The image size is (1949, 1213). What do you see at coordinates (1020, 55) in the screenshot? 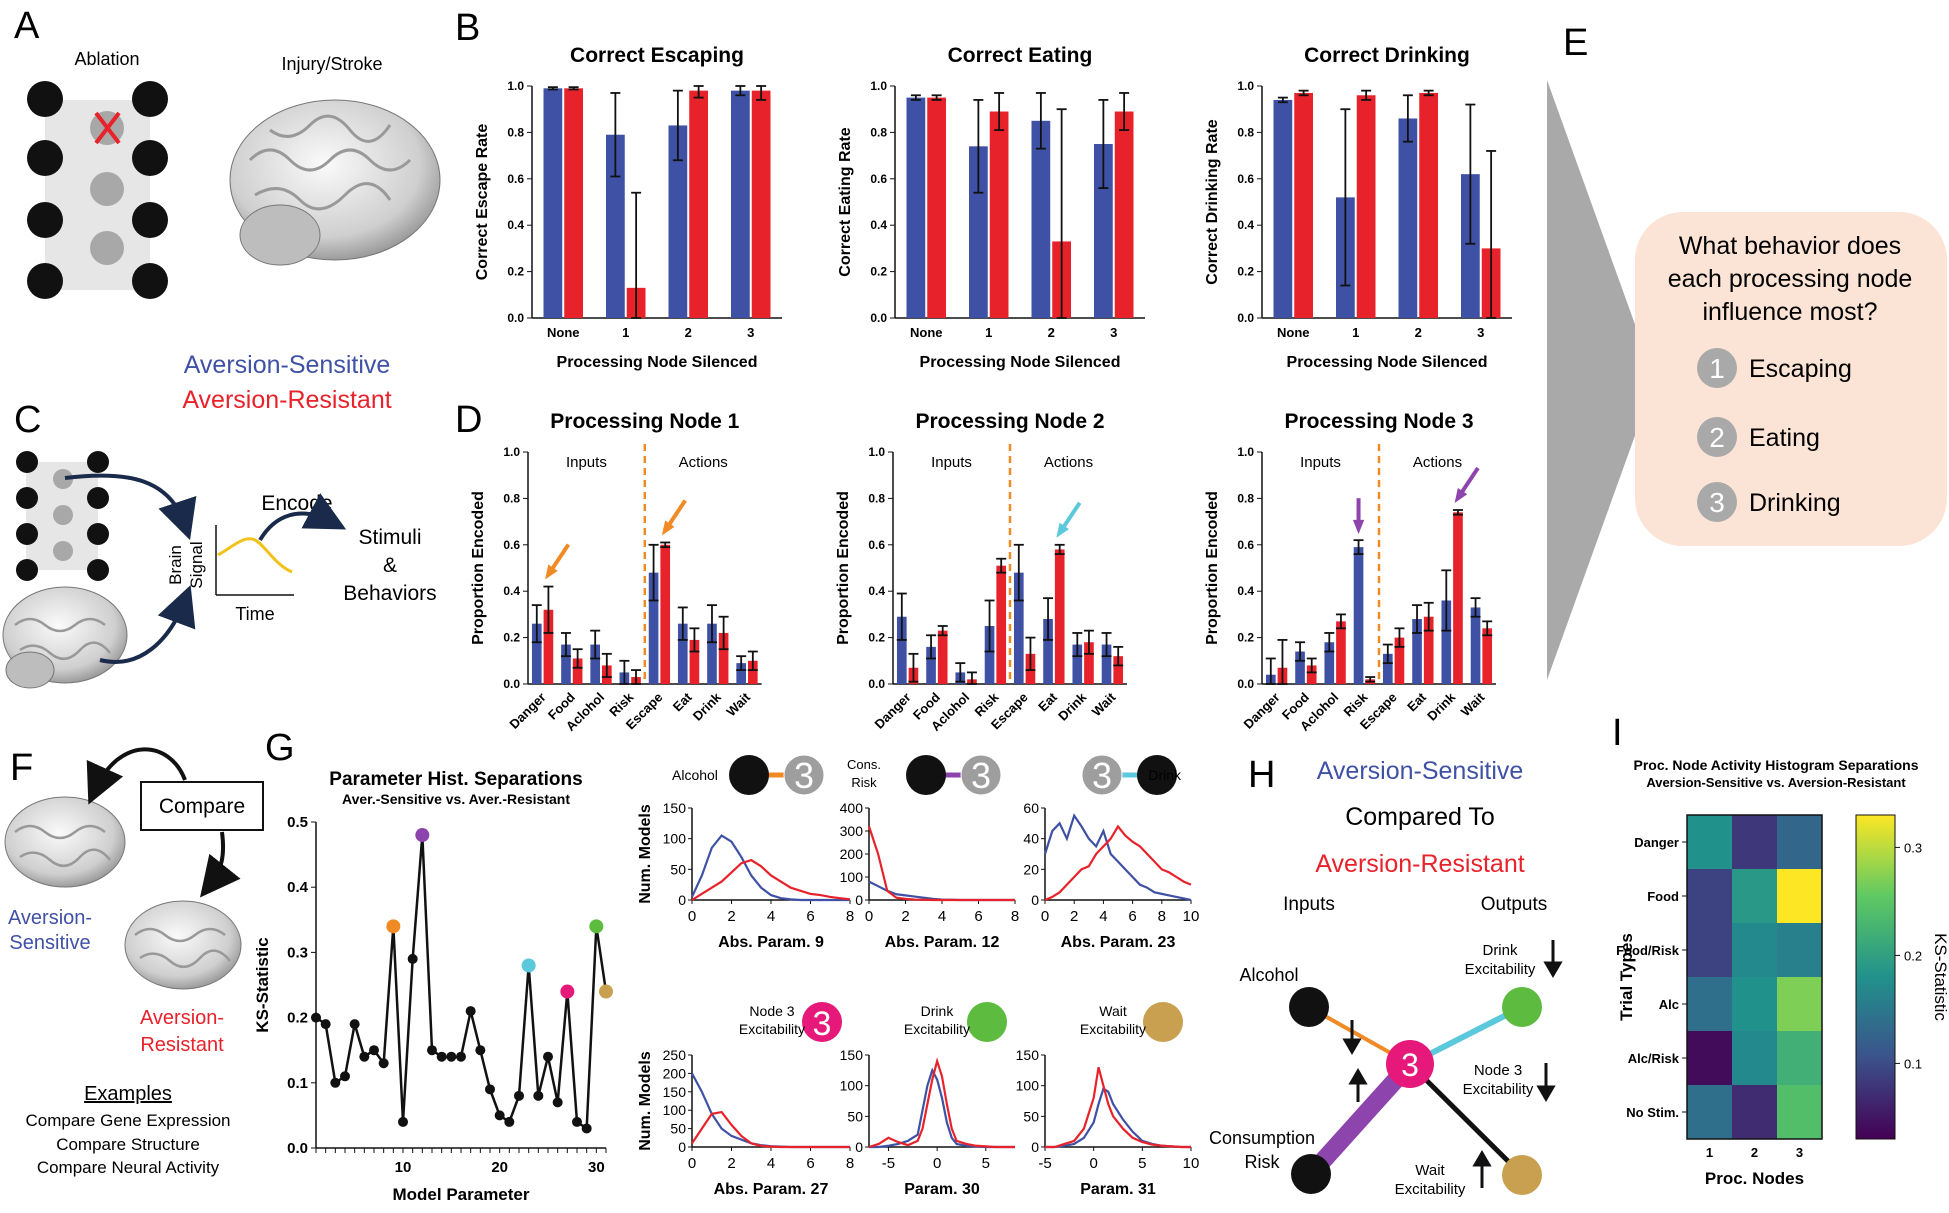
I see `chart-title: Correct Eating` at bounding box center [1020, 55].